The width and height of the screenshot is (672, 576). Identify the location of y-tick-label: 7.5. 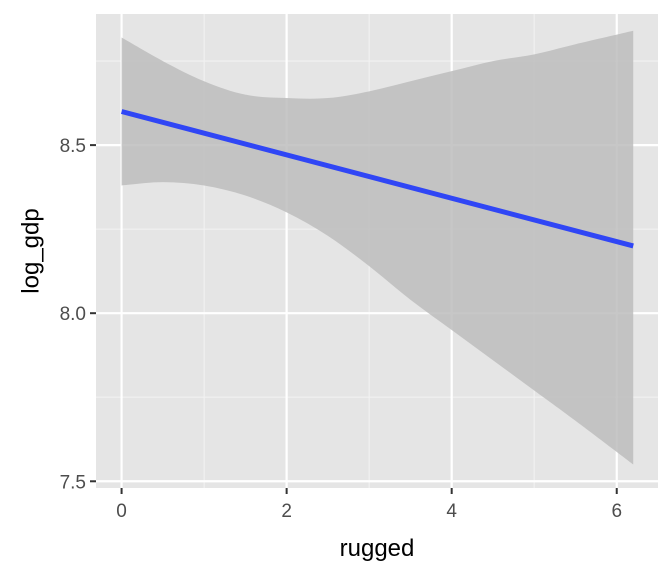
(73, 482).